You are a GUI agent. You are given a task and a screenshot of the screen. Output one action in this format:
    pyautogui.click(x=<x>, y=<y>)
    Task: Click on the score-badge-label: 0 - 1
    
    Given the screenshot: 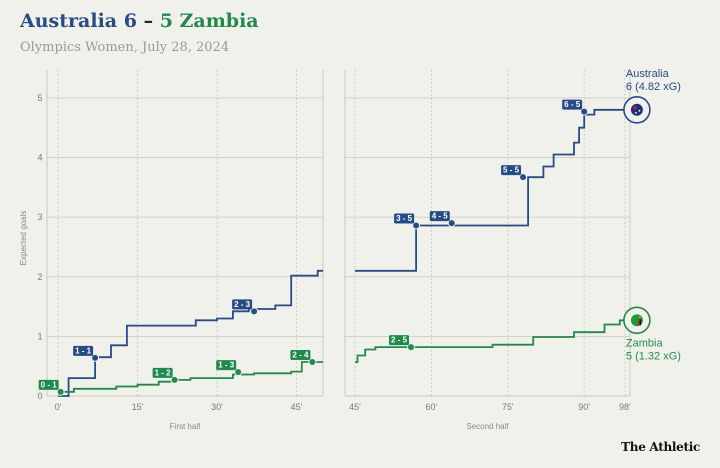 What is the action you would take?
    pyautogui.click(x=49, y=384)
    